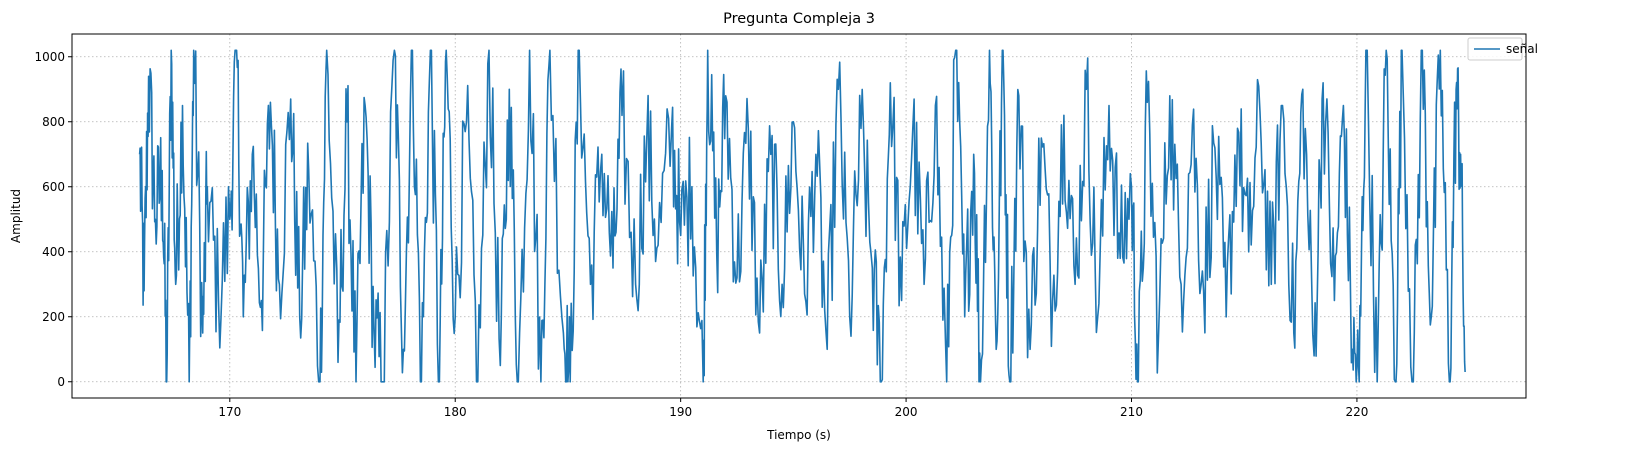 Image resolution: width=1634 pixels, height=470 pixels. I want to click on y-tick-label: 0, so click(61, 382).